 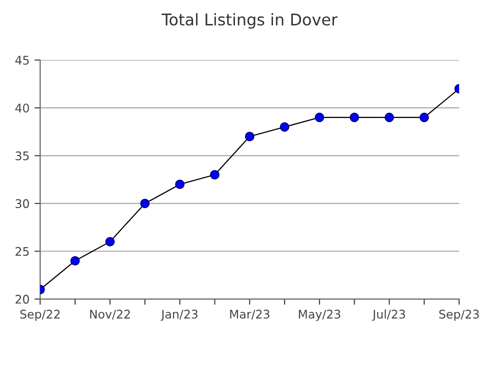 I want to click on y-tick-label: 25, so click(x=22, y=251).